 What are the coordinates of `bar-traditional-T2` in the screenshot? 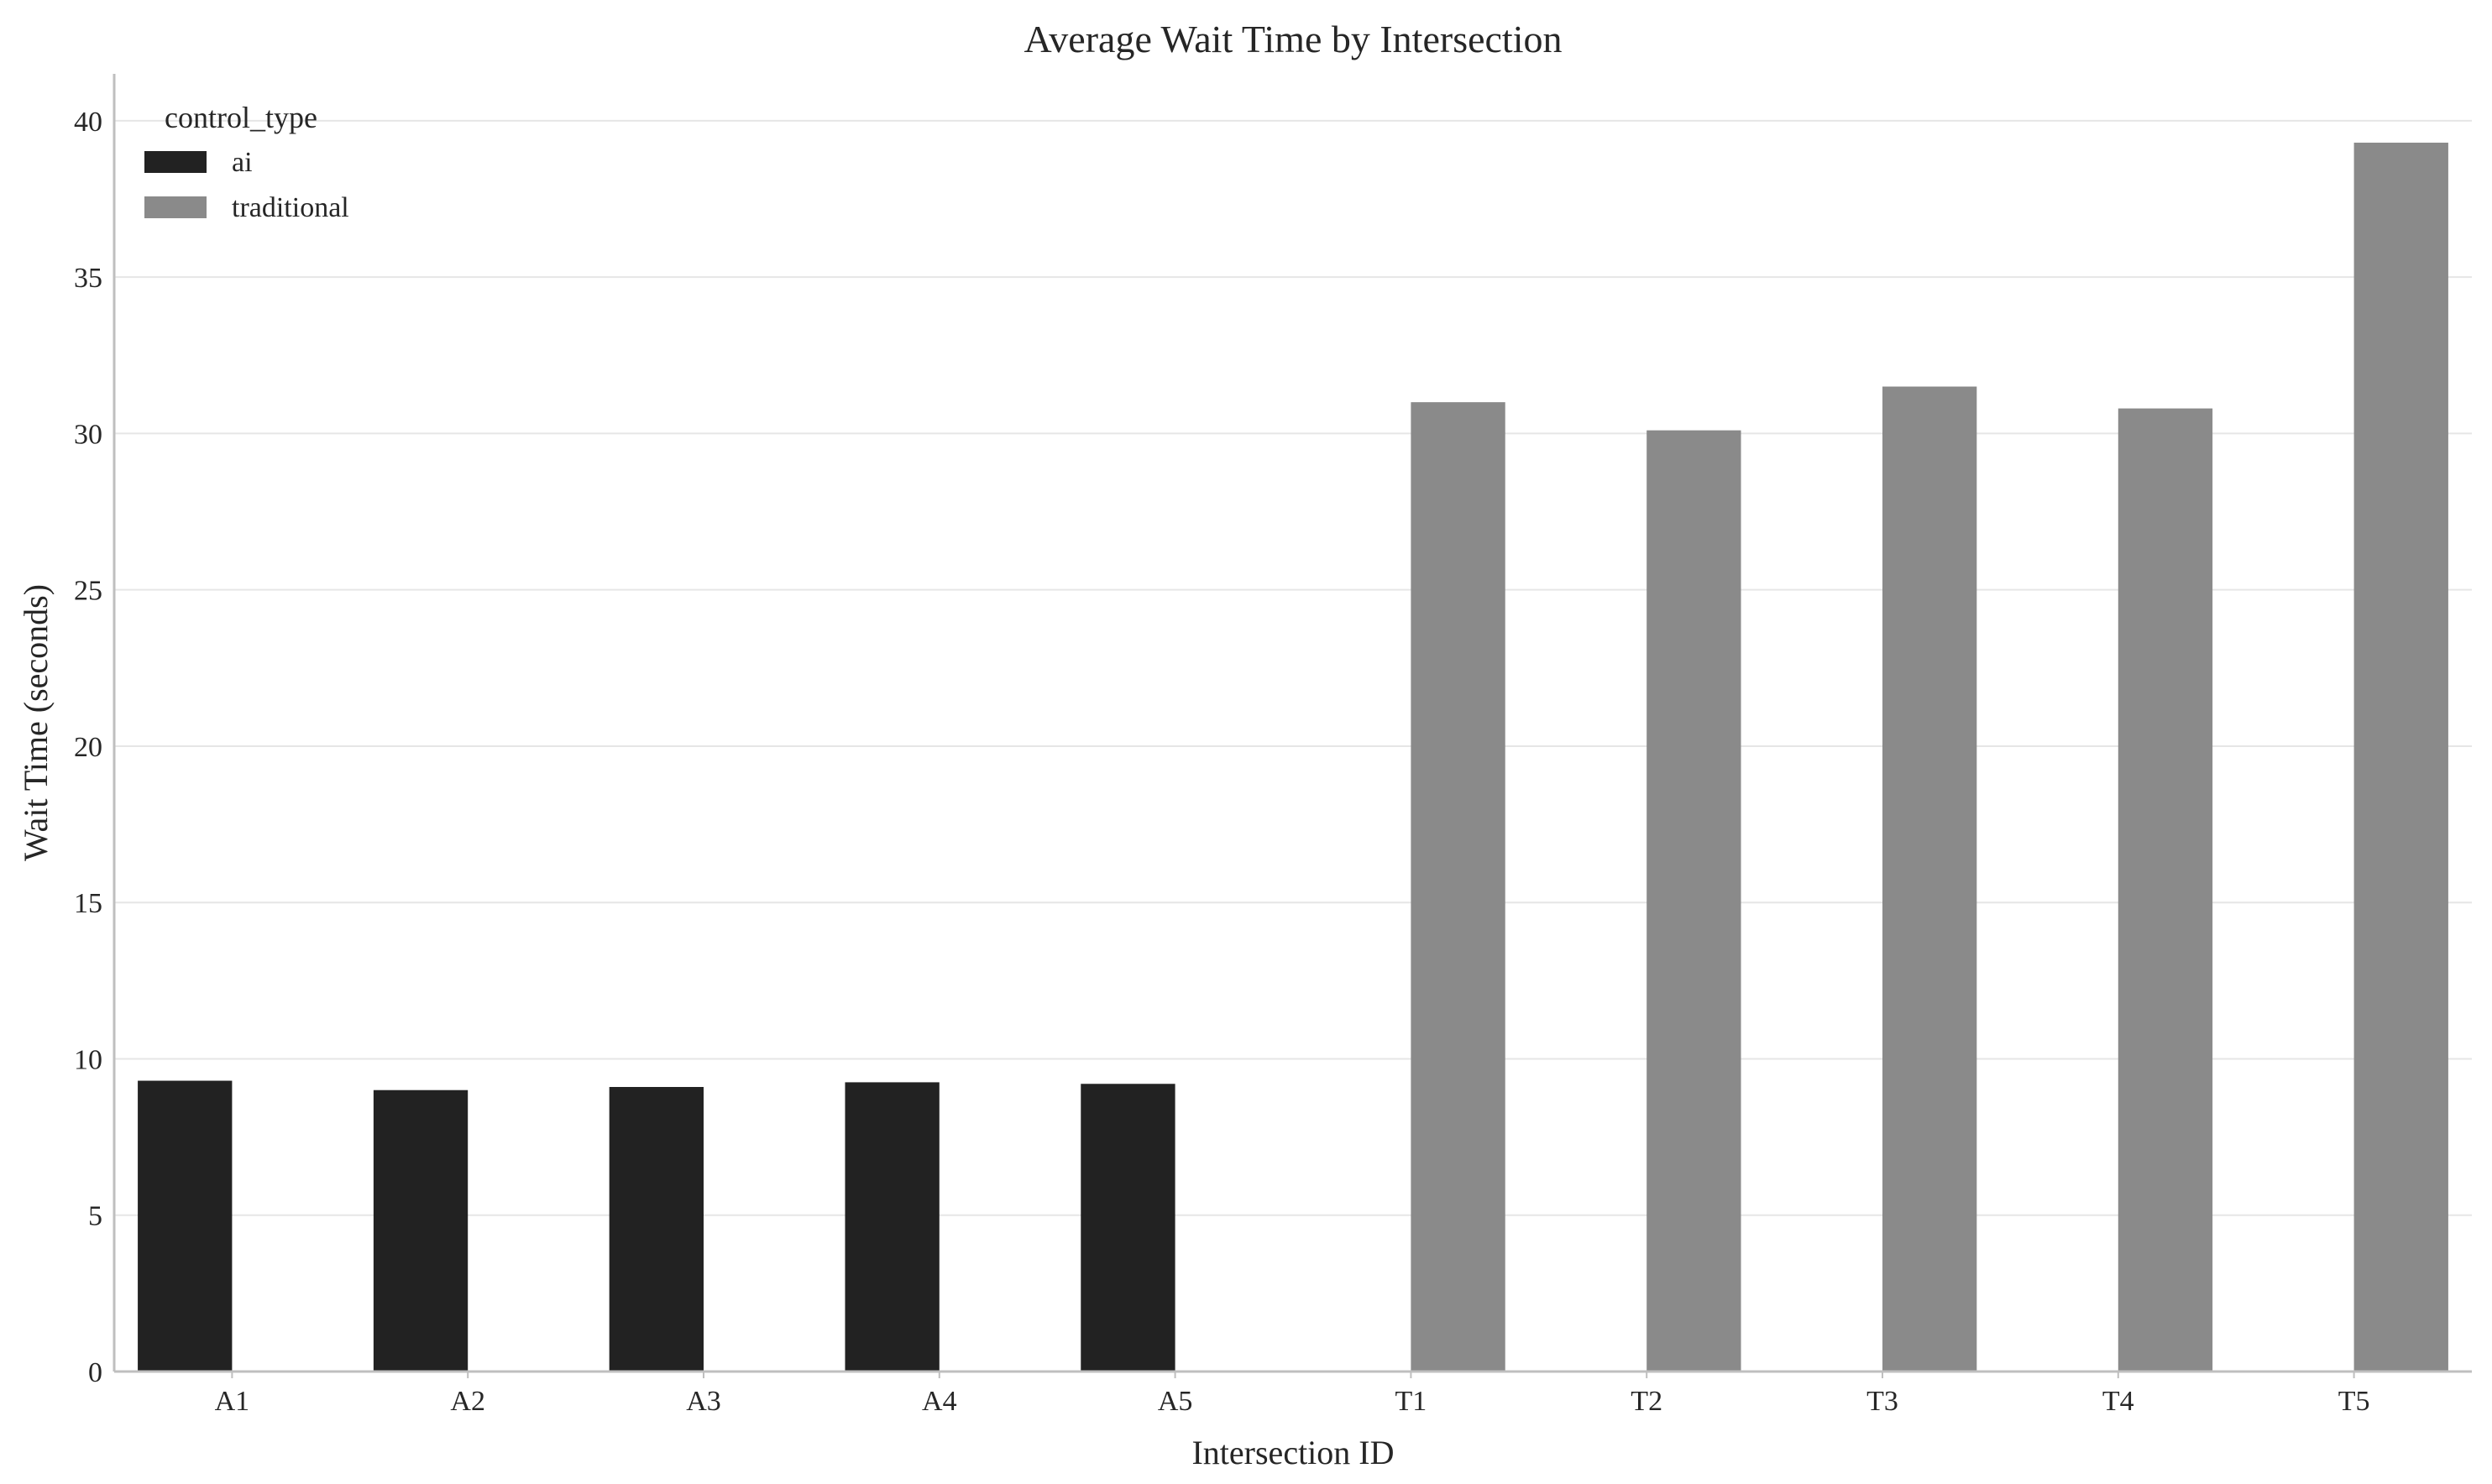 It's located at (1694, 901).